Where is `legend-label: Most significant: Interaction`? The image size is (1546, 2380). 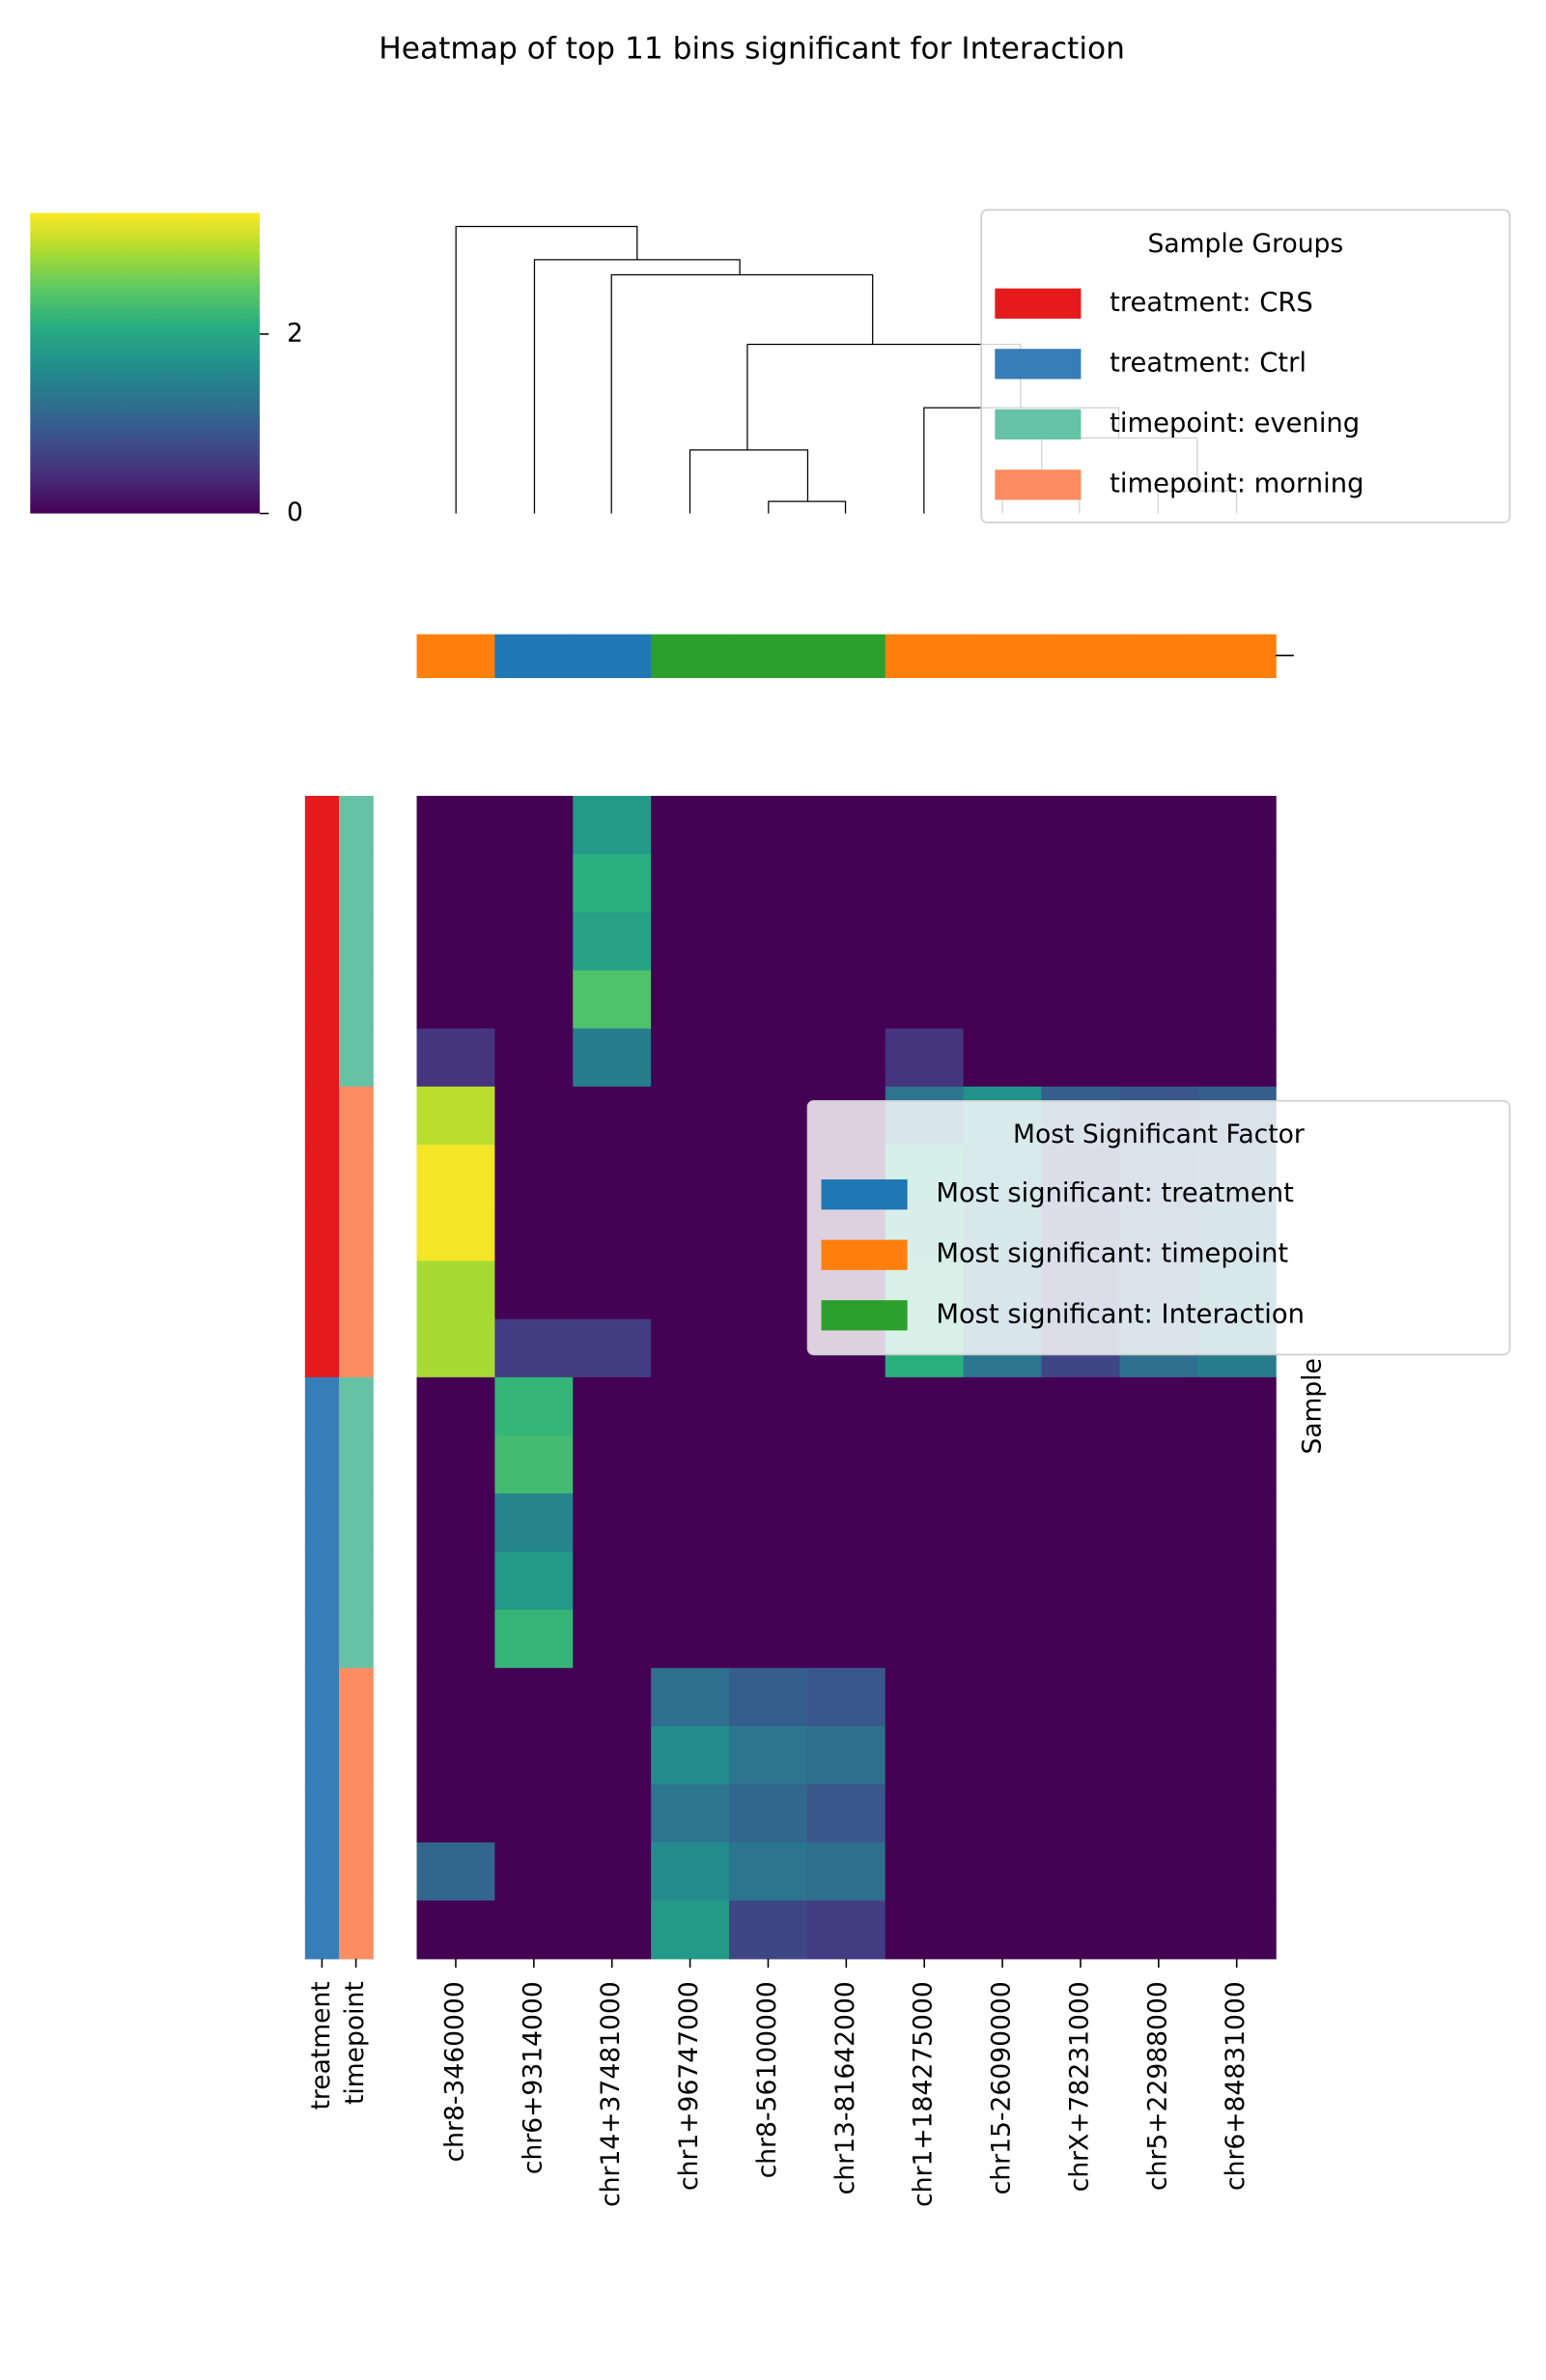
legend-label: Most significant: Interaction is located at coordinates (1120, 1314).